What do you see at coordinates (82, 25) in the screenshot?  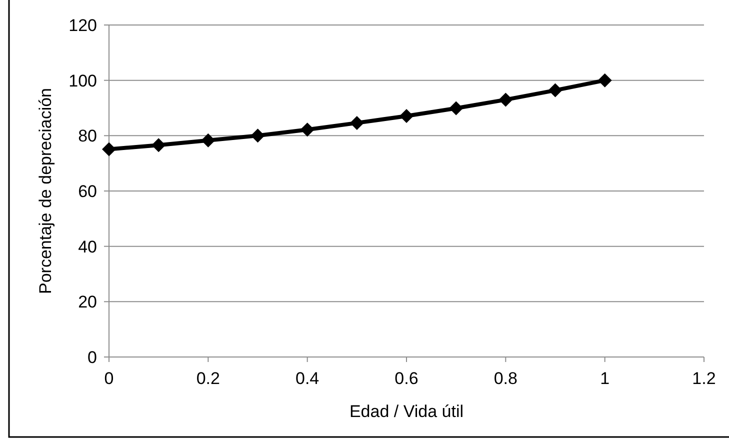 I see `y-tick-label: 120` at bounding box center [82, 25].